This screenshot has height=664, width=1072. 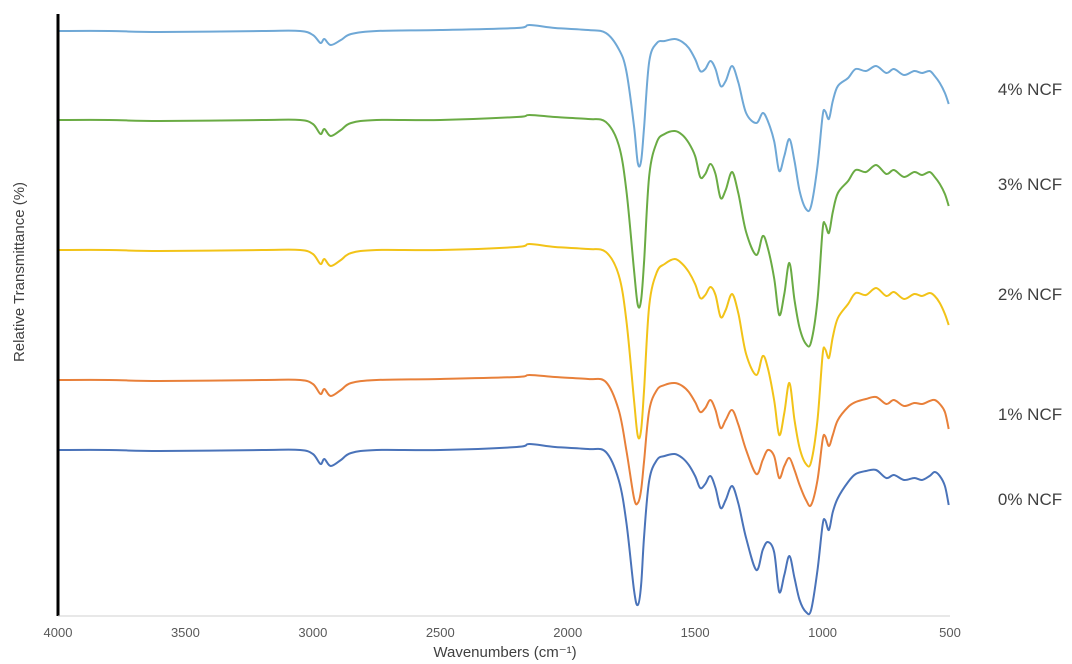 I want to click on x-axis-title: Wavenumbers (cm⁻¹), so click(x=504, y=652).